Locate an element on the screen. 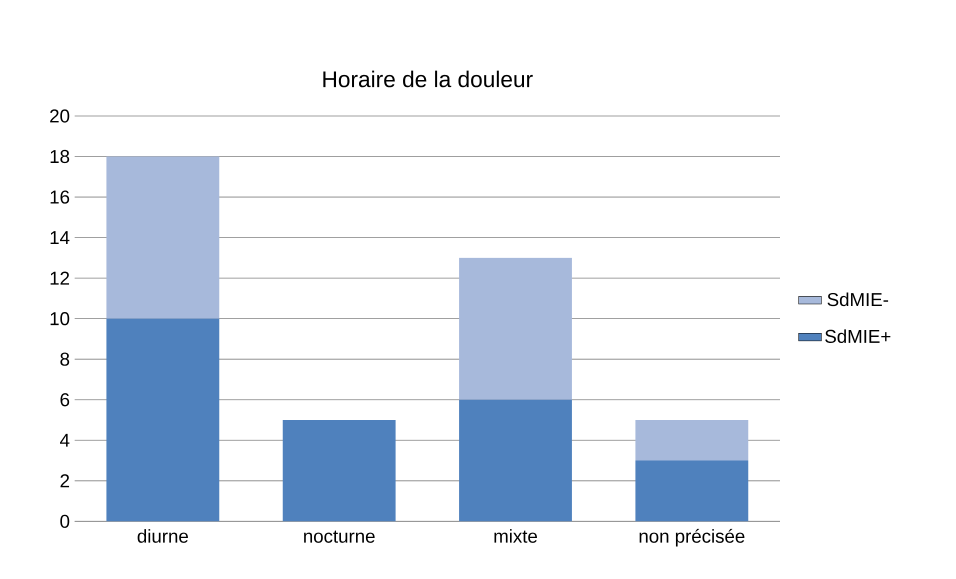  y-tick-label: 18 is located at coordinates (60, 157).